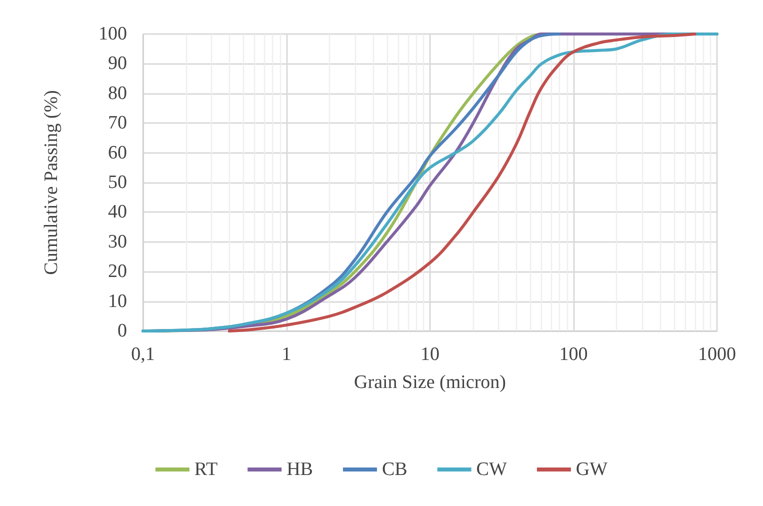 The image size is (763, 506). Describe the element at coordinates (112, 34) in the screenshot. I see `y-tick-label: 100` at that location.